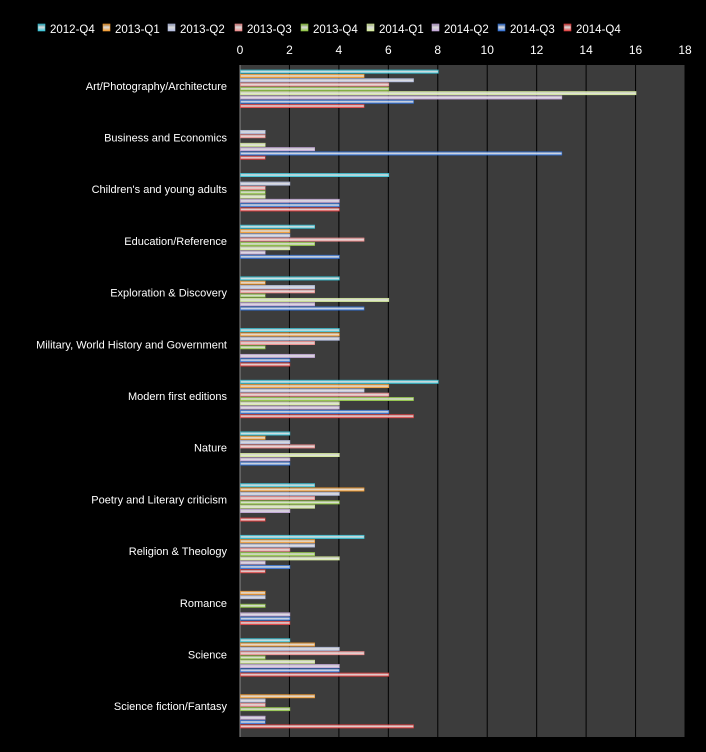 This screenshot has width=706, height=752. What do you see at coordinates (464, 50) in the screenshot?
I see `x-axis: 0 2 4 6 8 10 12 14 16 18` at bounding box center [464, 50].